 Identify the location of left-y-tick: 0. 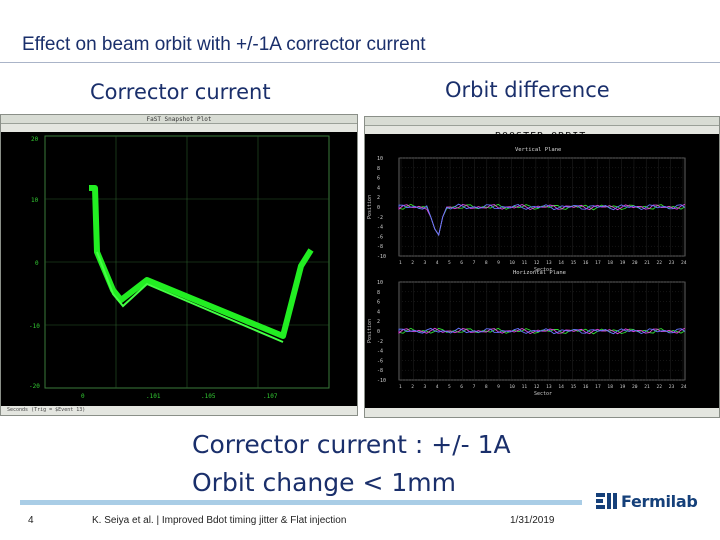
(37, 263).